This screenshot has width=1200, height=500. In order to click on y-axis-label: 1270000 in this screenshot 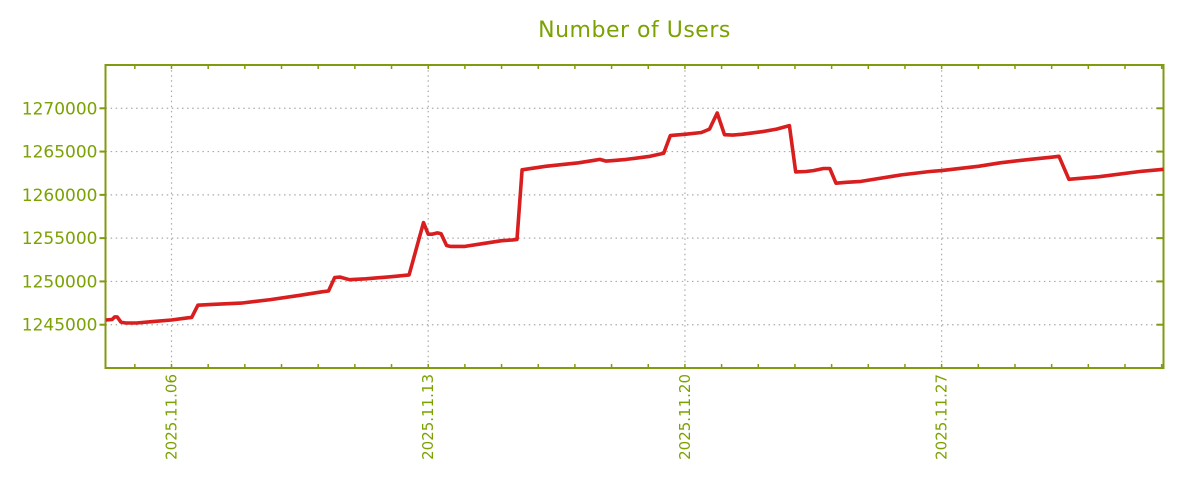, I will do `click(60, 109)`.